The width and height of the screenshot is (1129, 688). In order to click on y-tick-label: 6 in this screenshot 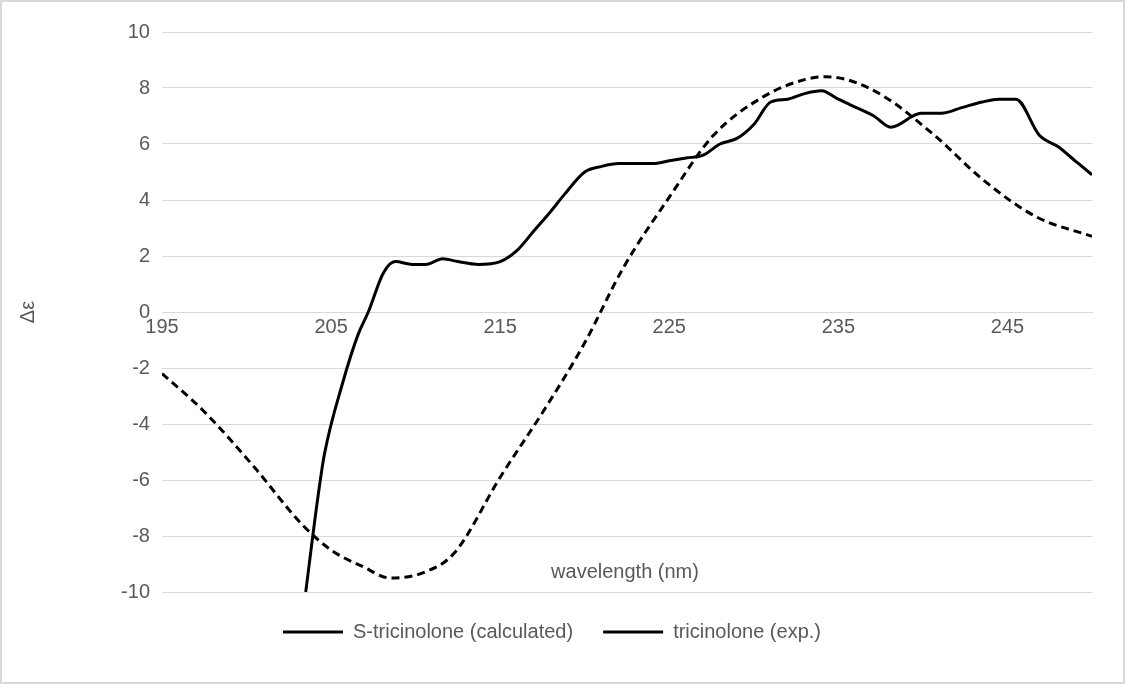, I will do `click(144, 142)`.